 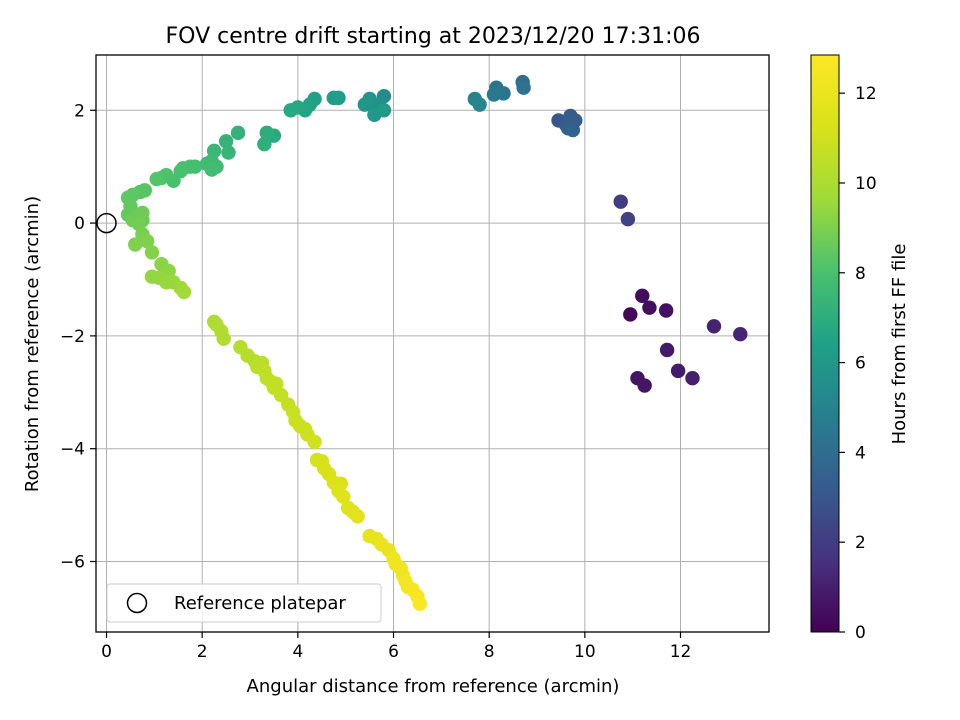 What do you see at coordinates (393, 652) in the screenshot?
I see `x-tick-label: 6` at bounding box center [393, 652].